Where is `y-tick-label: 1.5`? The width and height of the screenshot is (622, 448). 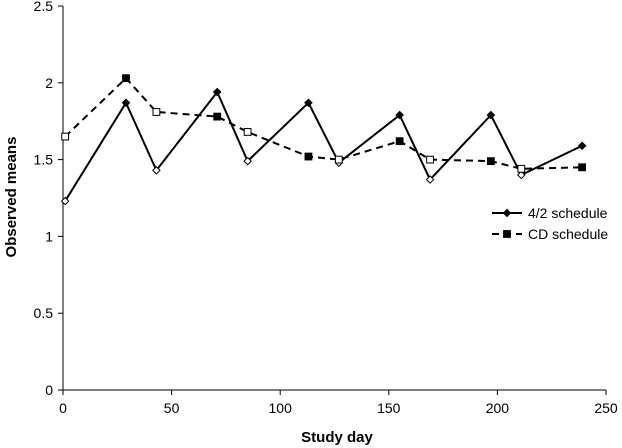 y-tick-label: 1.5 is located at coordinates (44, 160).